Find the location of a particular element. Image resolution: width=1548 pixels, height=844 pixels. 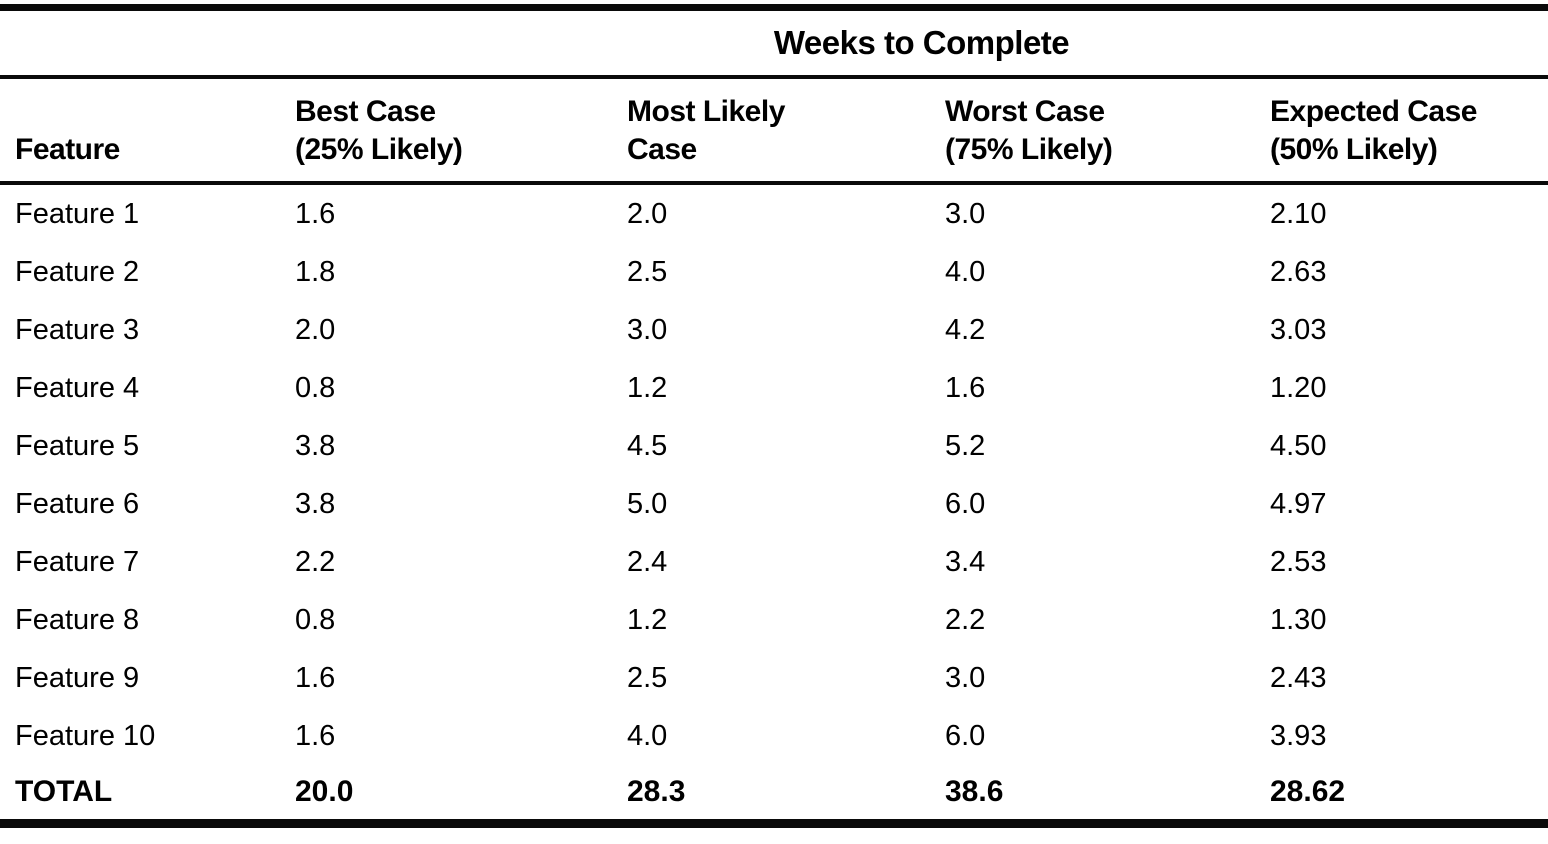

feature-cell: Feature 7 is located at coordinates (77, 561).